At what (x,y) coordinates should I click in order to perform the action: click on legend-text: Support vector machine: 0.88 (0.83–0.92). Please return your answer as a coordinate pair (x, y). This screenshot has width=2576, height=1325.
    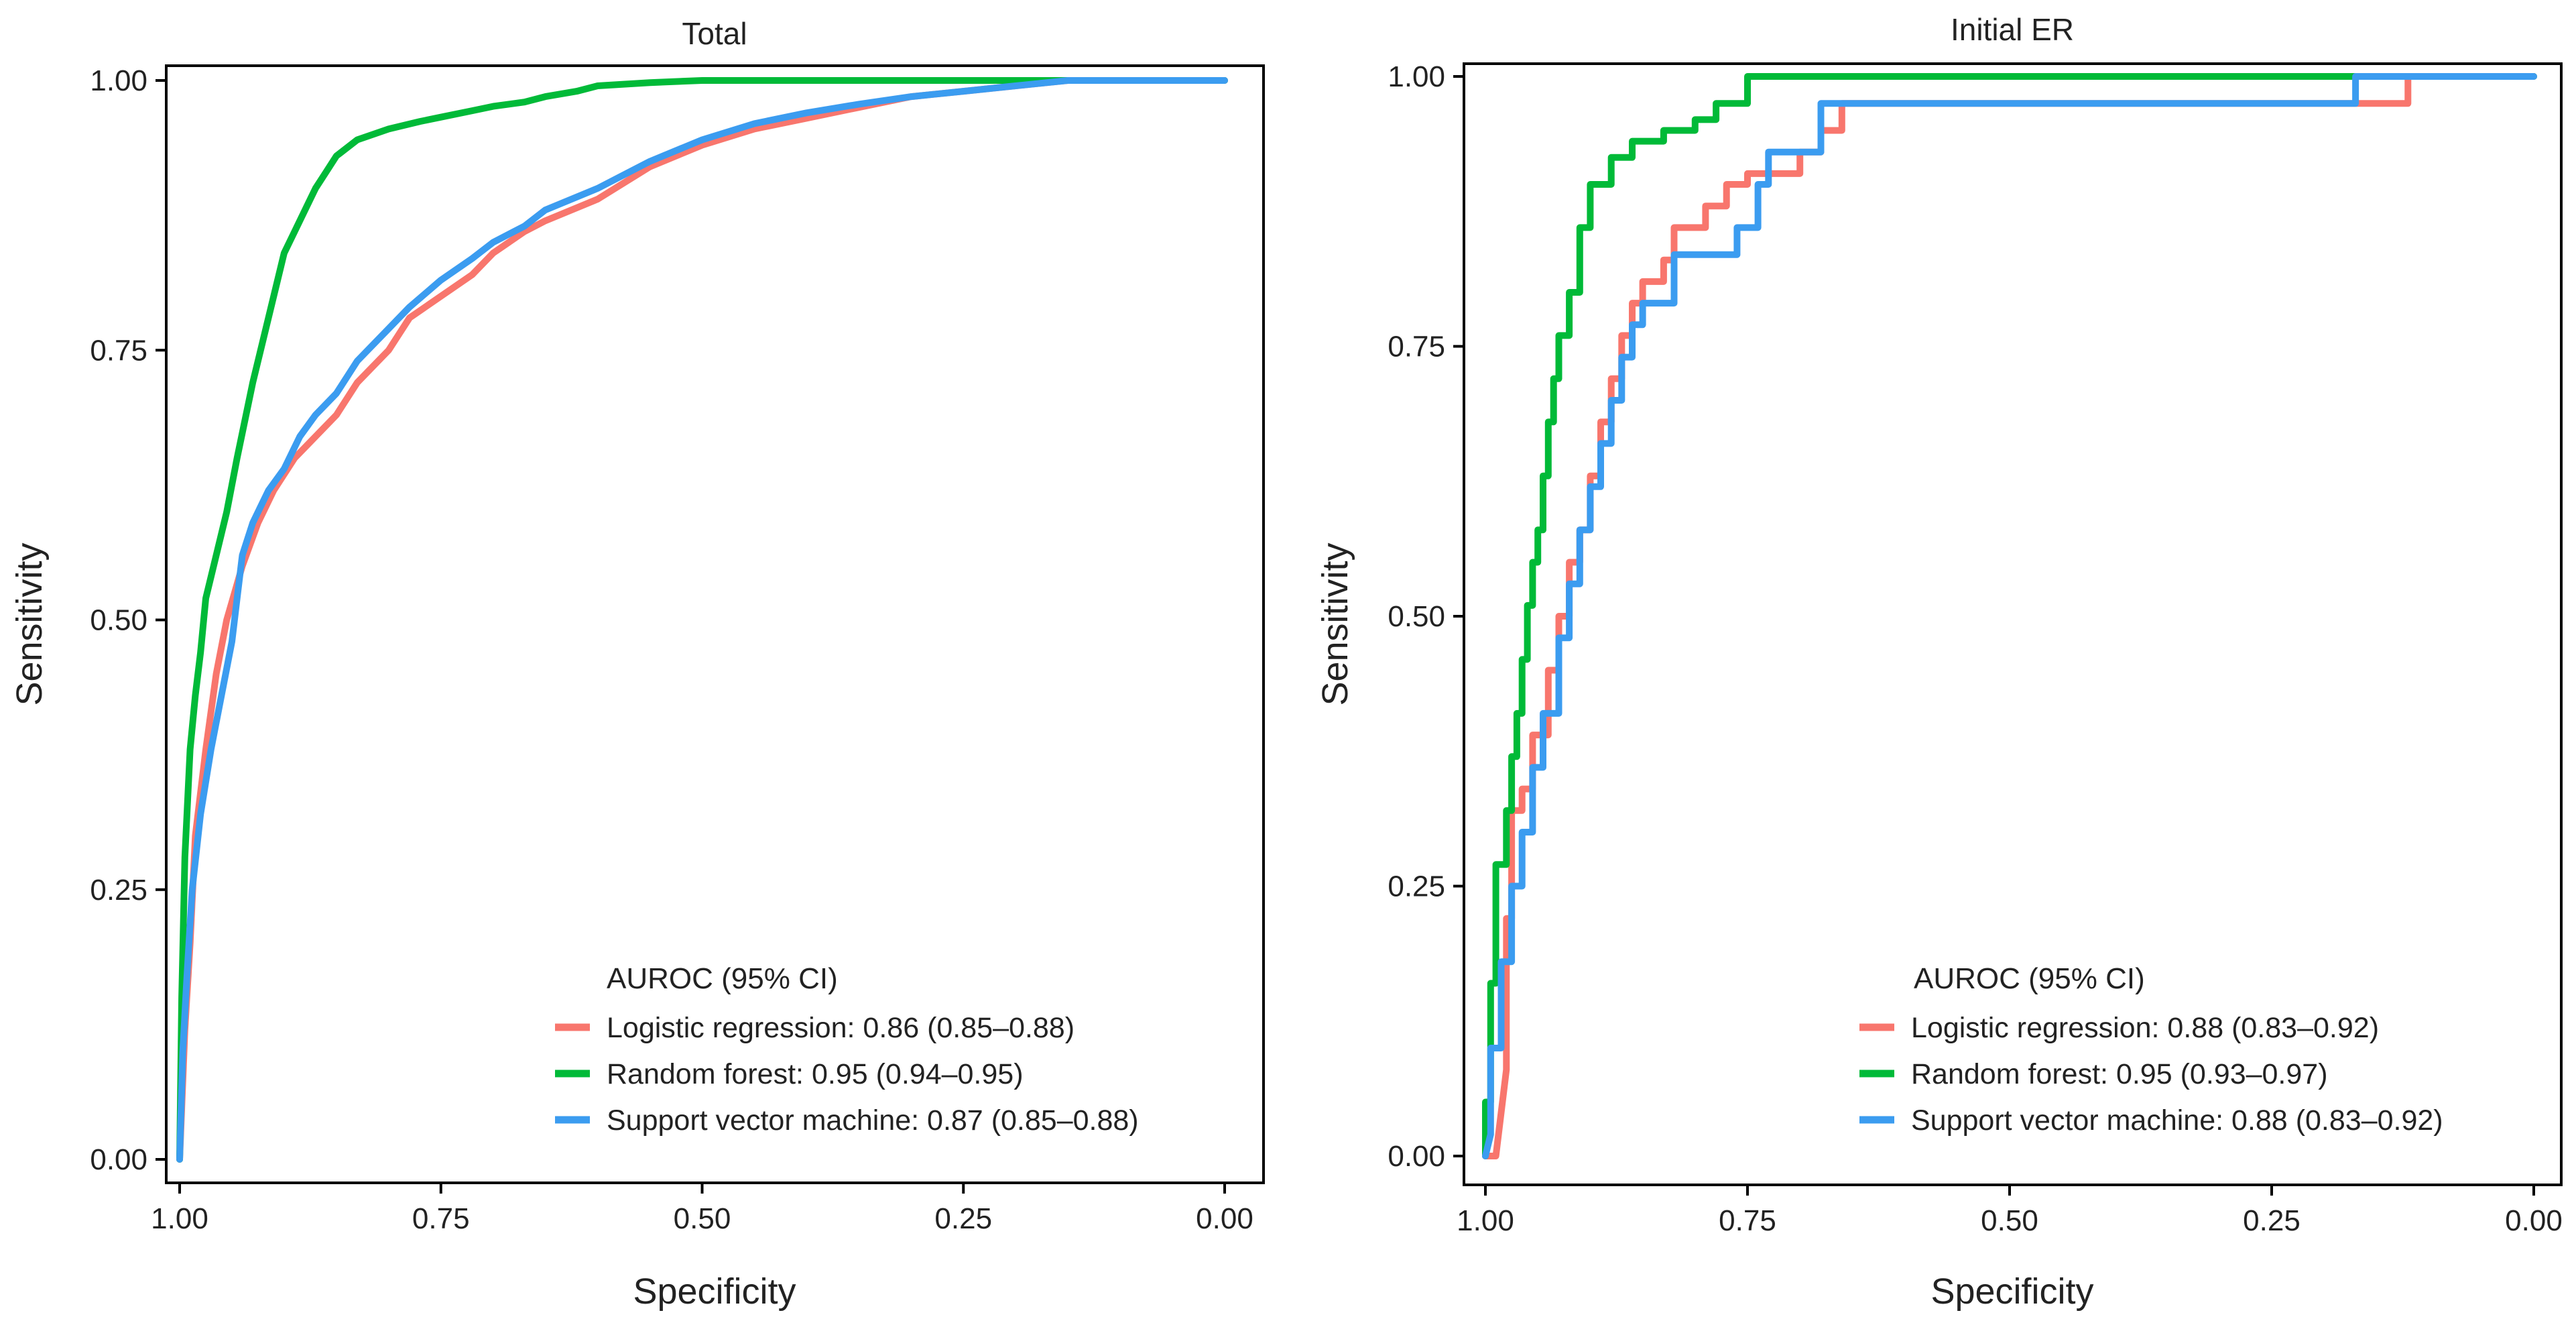
    Looking at the image, I should click on (2177, 1120).